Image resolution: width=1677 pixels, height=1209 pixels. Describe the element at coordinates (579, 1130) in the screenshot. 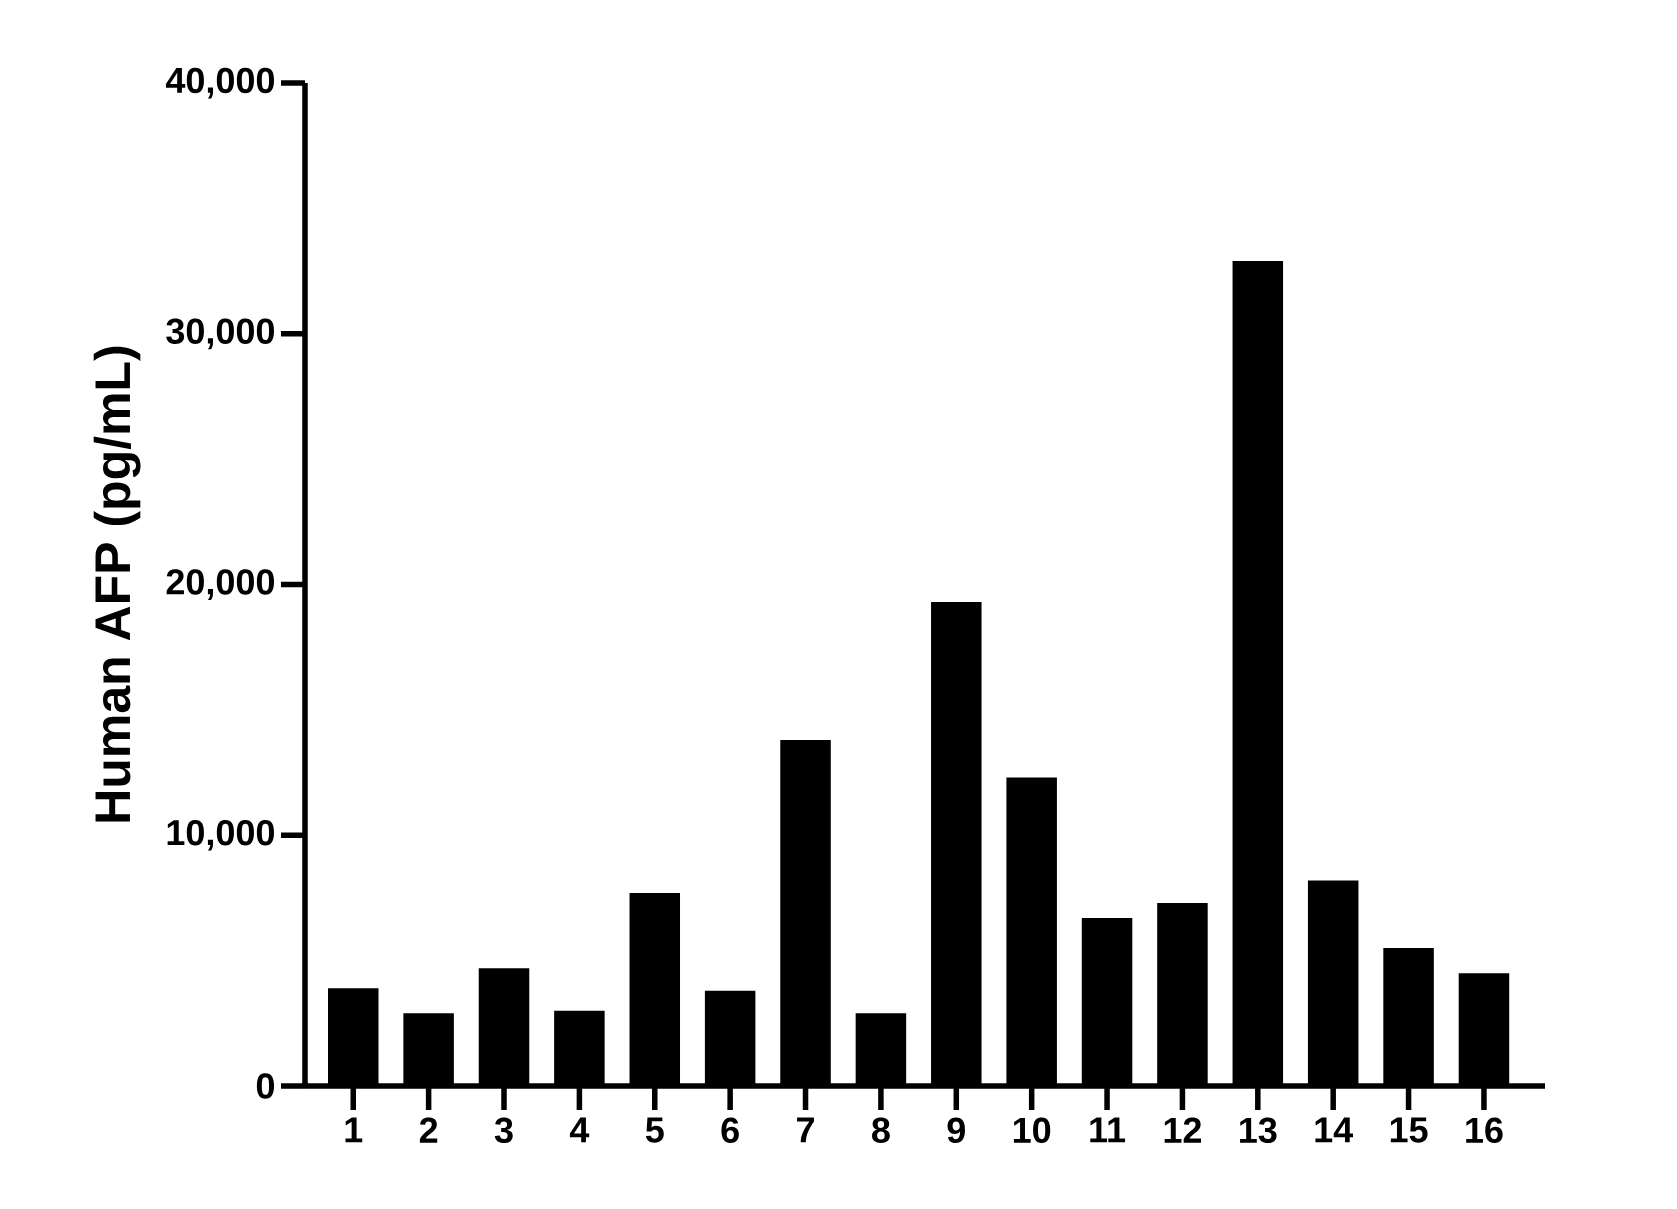

I see `x-tick-label: 4` at that location.